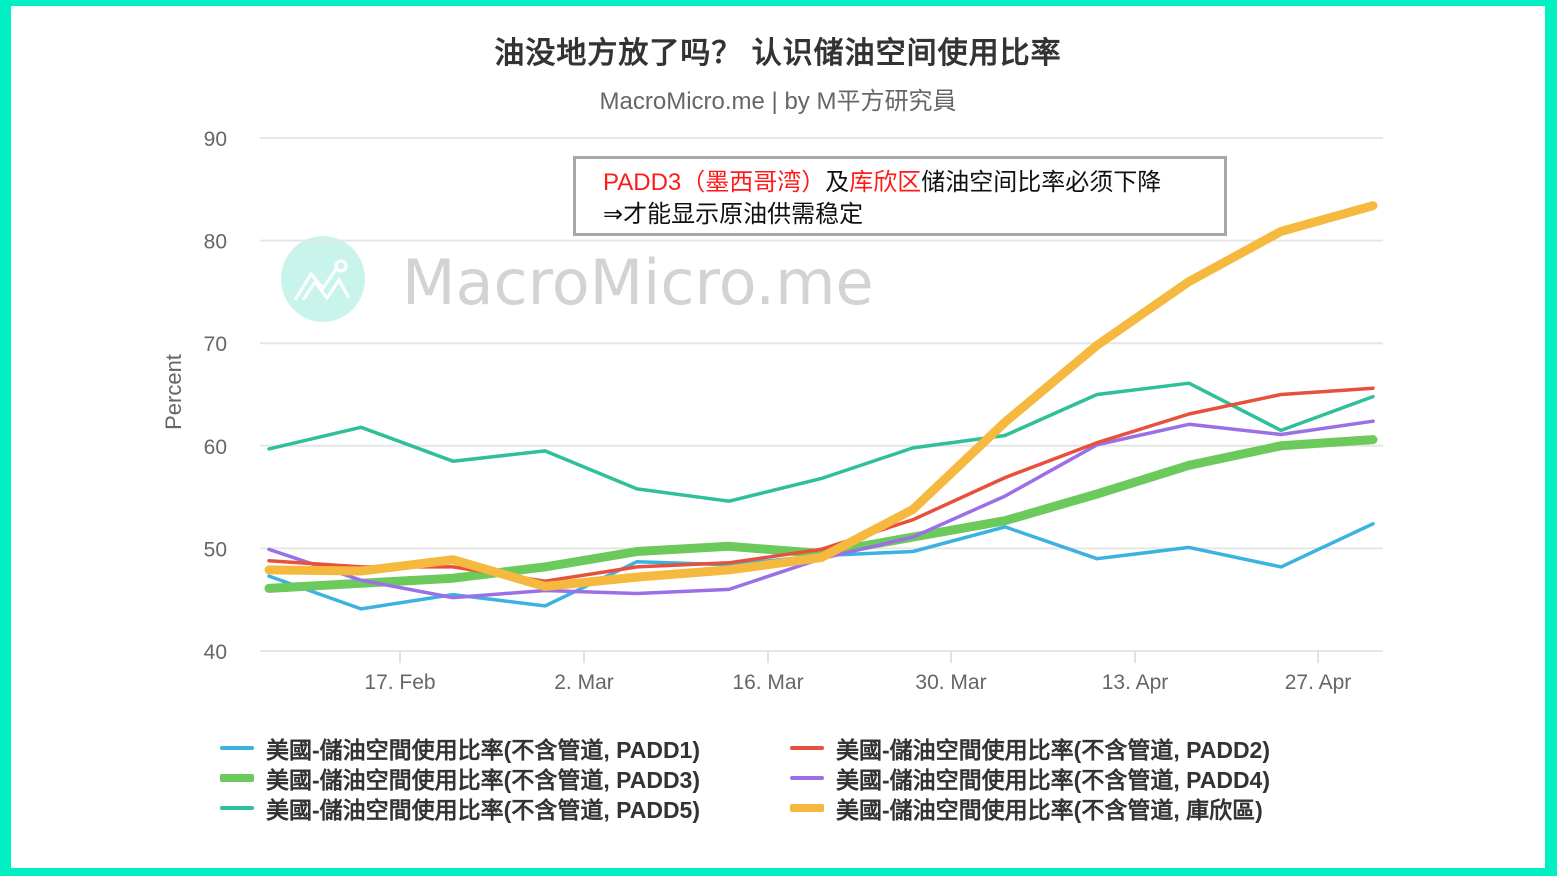 The image size is (1557, 876). Describe the element at coordinates (460, 808) in the screenshot. I see `legend-item-padd5: 美國-儲油空間使用比率(不含管道, PADD5)` at that location.